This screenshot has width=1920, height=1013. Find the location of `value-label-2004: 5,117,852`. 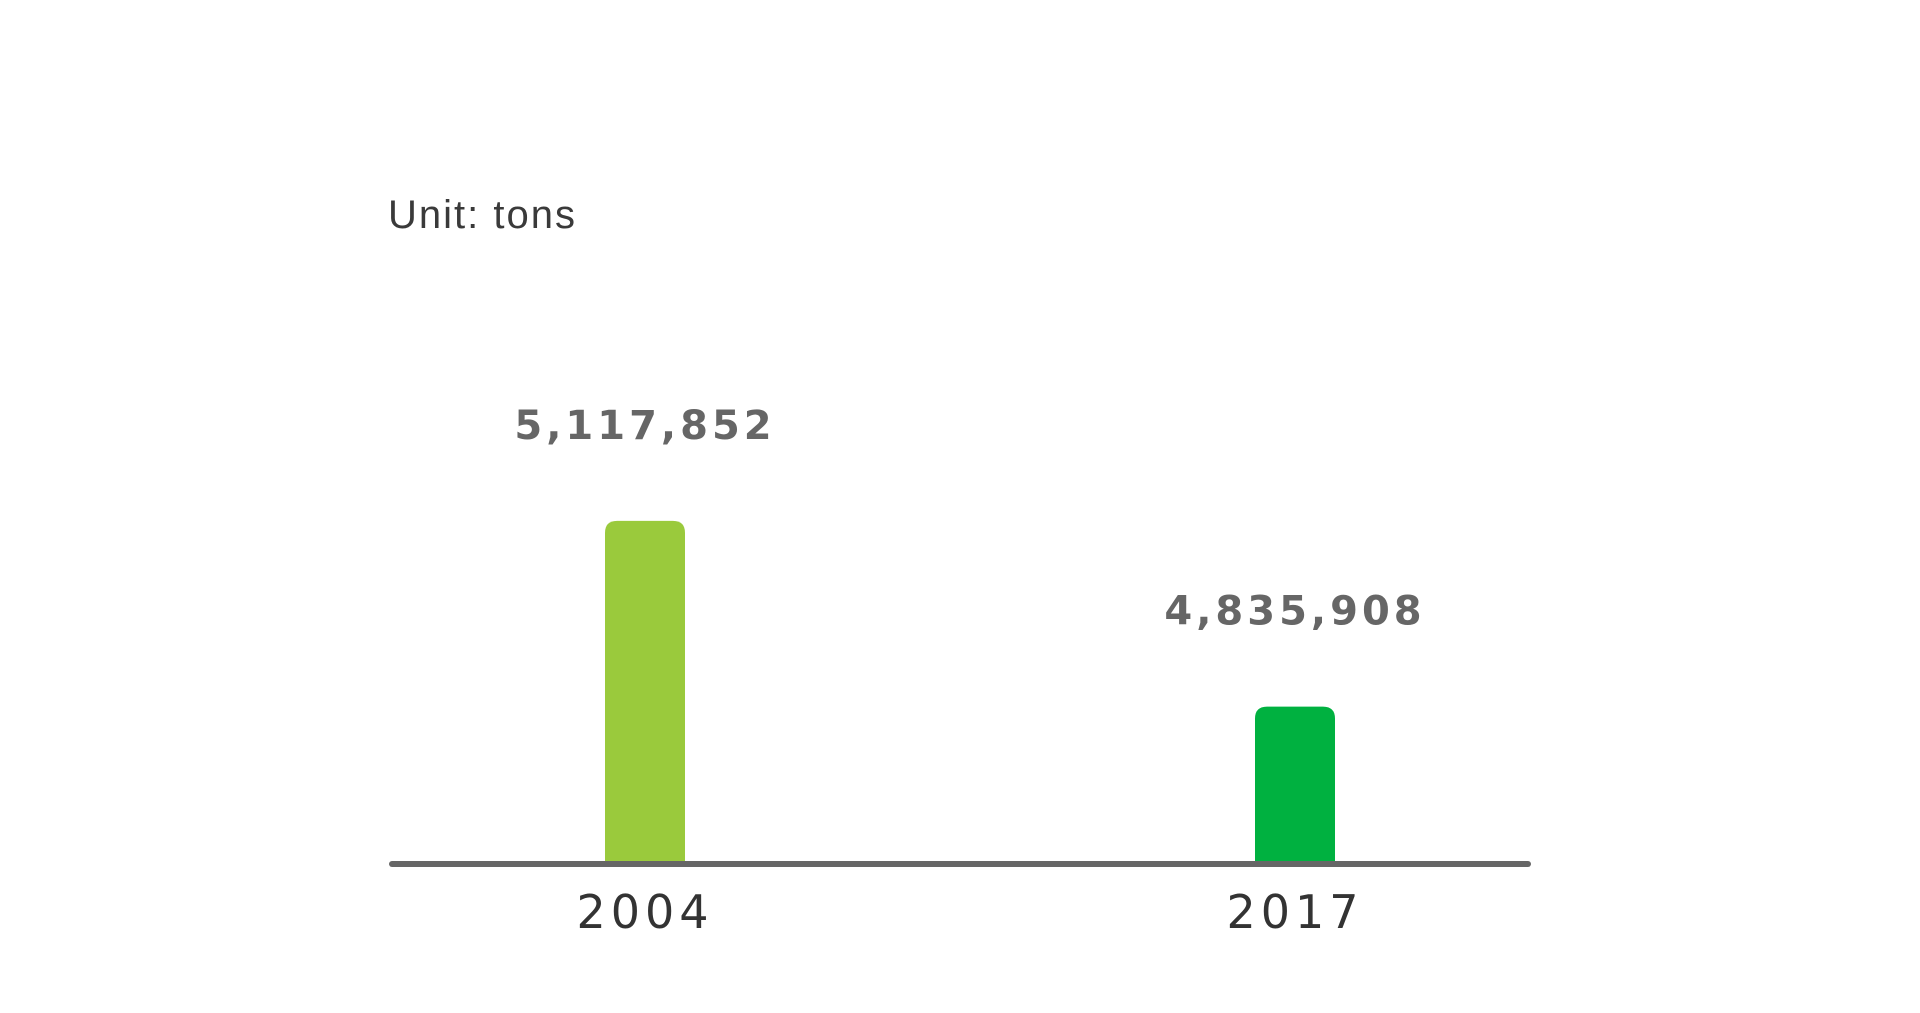

value-label-2004: 5,117,852 is located at coordinates (644, 426).